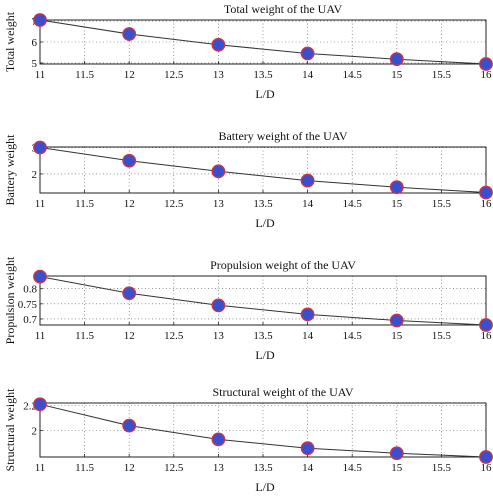  What do you see at coordinates (10, 41) in the screenshot?
I see `y-axis-label: Total weight` at bounding box center [10, 41].